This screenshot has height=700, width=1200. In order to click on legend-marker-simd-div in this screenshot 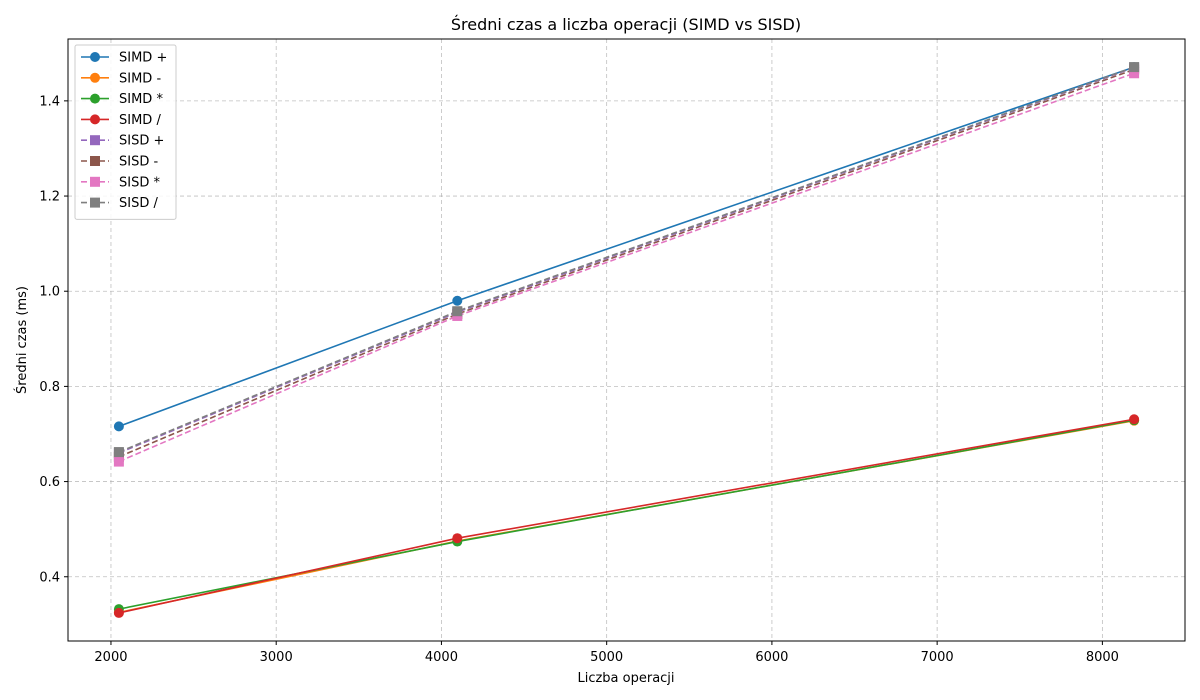, I will do `click(95, 119)`.